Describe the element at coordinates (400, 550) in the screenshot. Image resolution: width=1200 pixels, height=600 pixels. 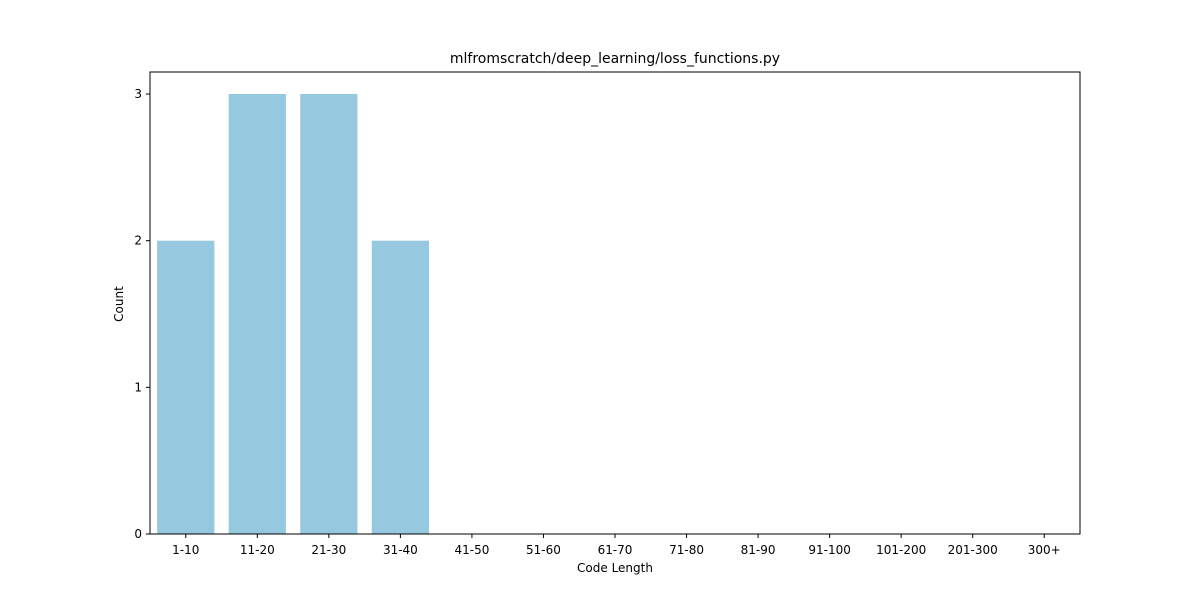
I see `x-tick-label: 31-40` at that location.